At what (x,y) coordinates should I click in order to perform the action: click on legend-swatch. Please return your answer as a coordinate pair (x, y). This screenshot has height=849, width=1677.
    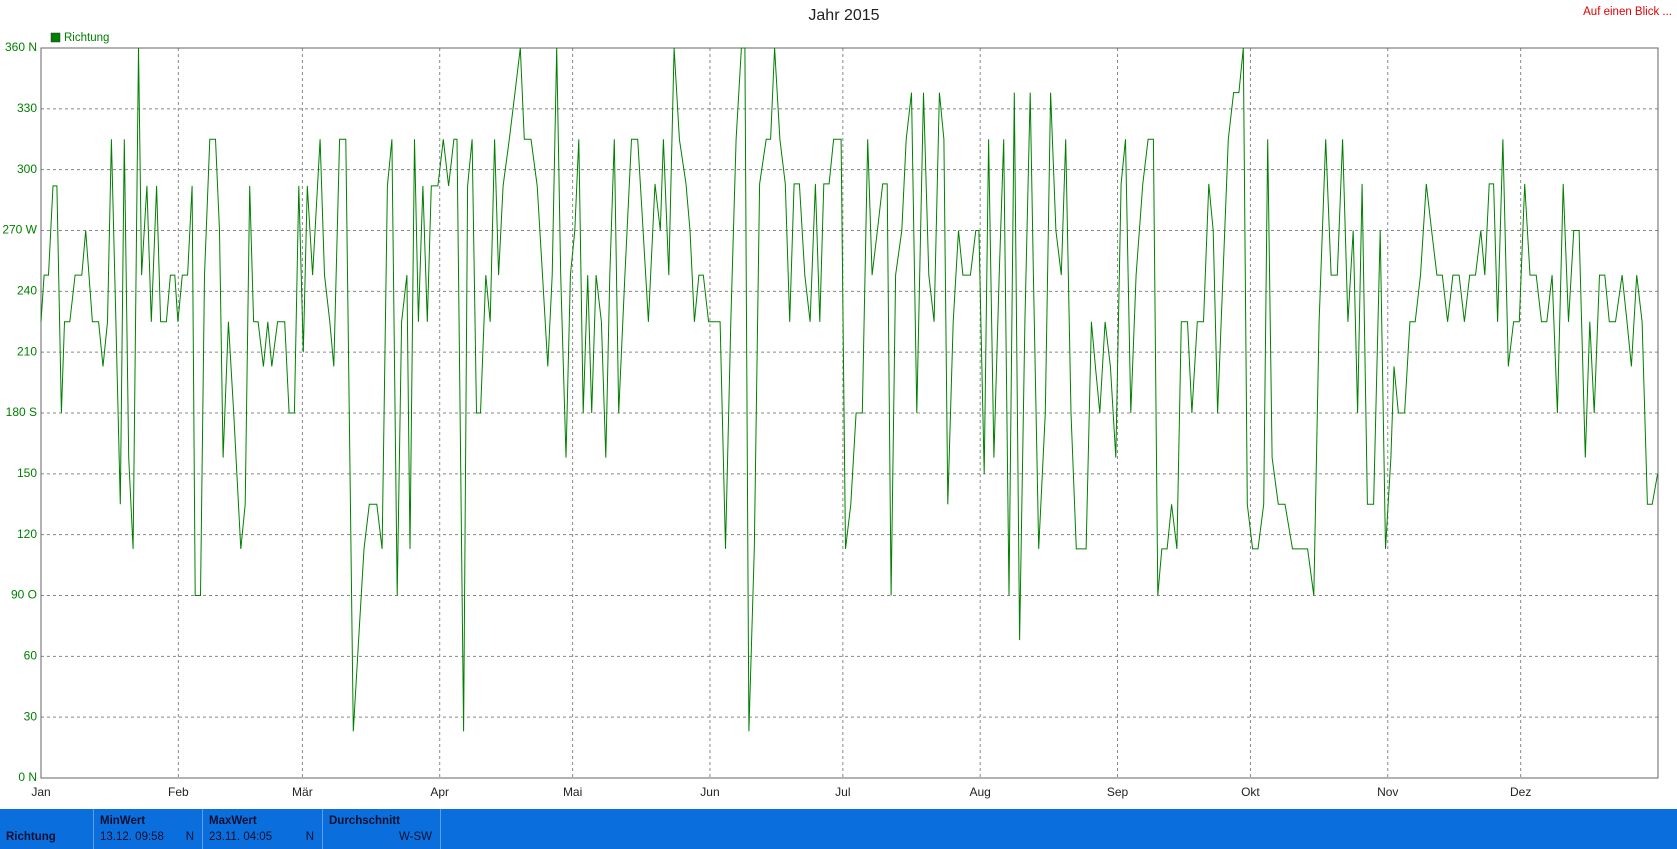
    Looking at the image, I should click on (55, 37).